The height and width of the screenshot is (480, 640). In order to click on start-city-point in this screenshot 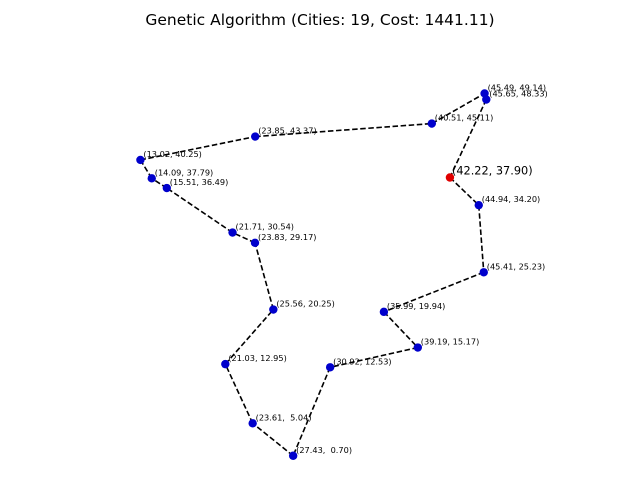, I will do `click(450, 177)`.